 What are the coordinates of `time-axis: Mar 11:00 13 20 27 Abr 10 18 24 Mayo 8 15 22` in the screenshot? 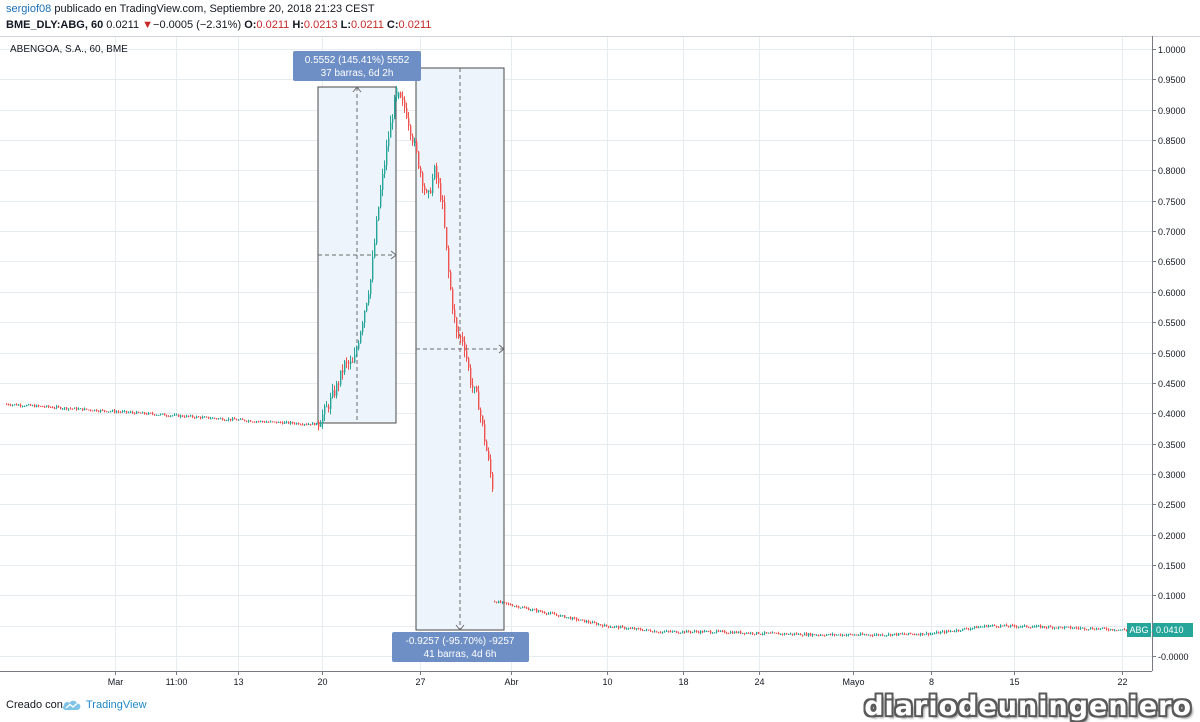 It's located at (618, 679).